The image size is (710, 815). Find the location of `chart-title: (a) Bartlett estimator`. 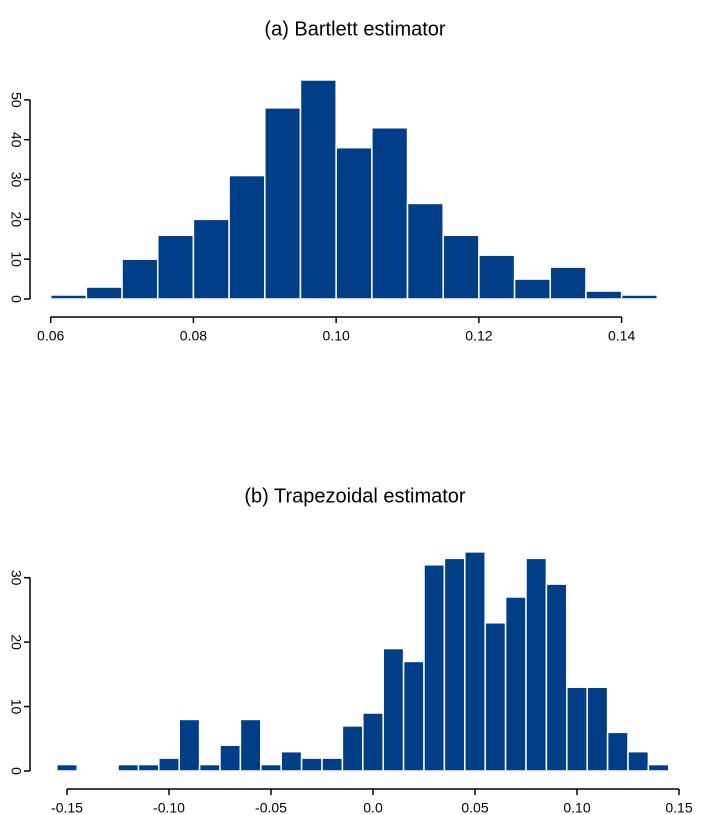

chart-title: (a) Bartlett estimator is located at coordinates (355, 29).